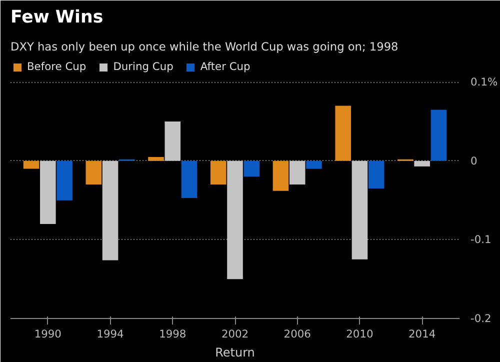 Image resolution: width=500 pixels, height=362 pixels. I want to click on chart-title: Few Wins, so click(57, 18).